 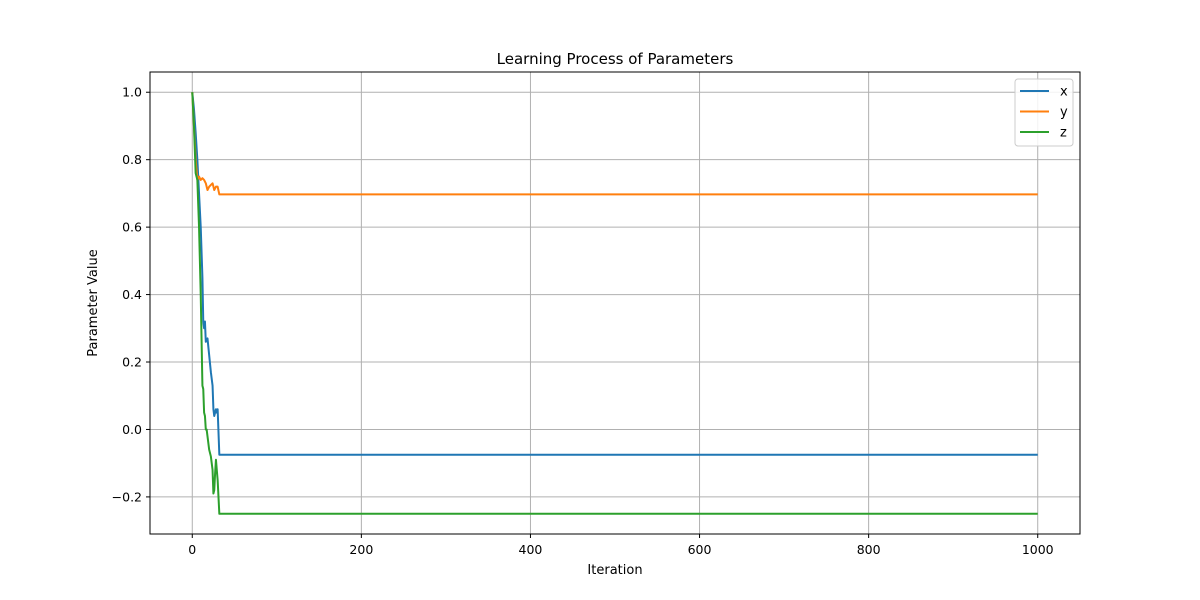 I want to click on y-tick-label: 0.4, so click(x=132, y=294).